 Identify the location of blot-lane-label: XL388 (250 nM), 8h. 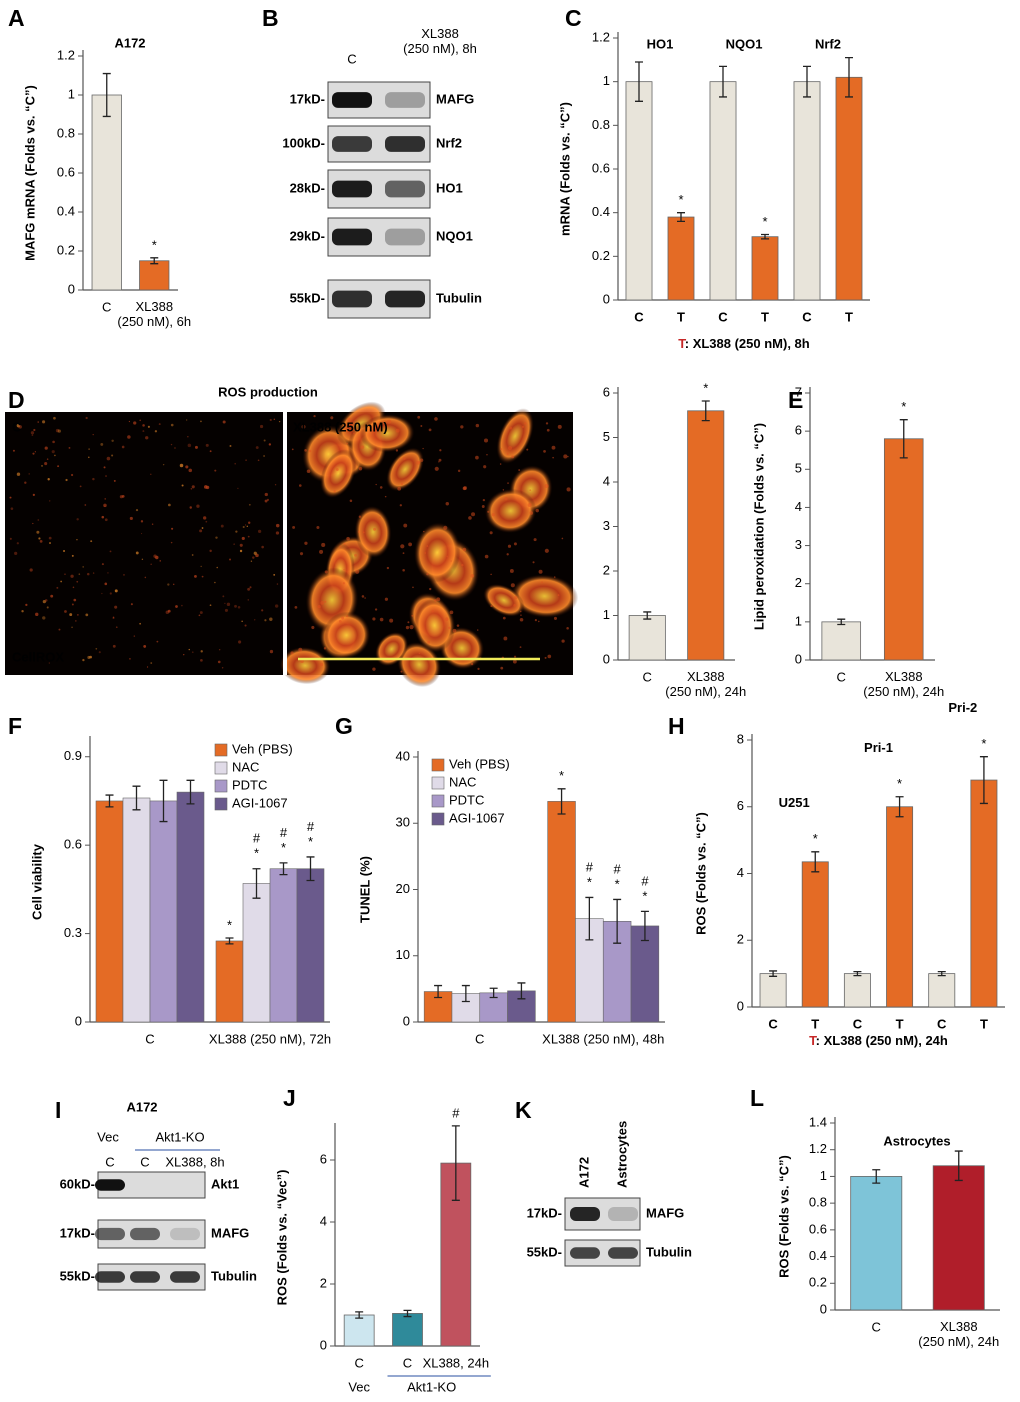
(440, 41).